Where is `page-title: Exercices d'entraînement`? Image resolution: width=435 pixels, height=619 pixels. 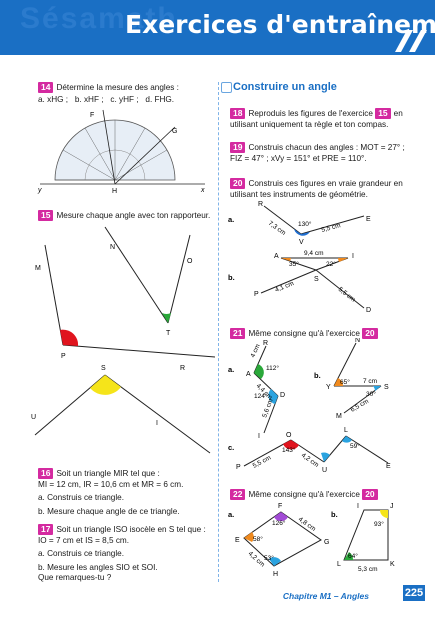
page-title: Exercices d'entraînement is located at coordinates (280, 24).